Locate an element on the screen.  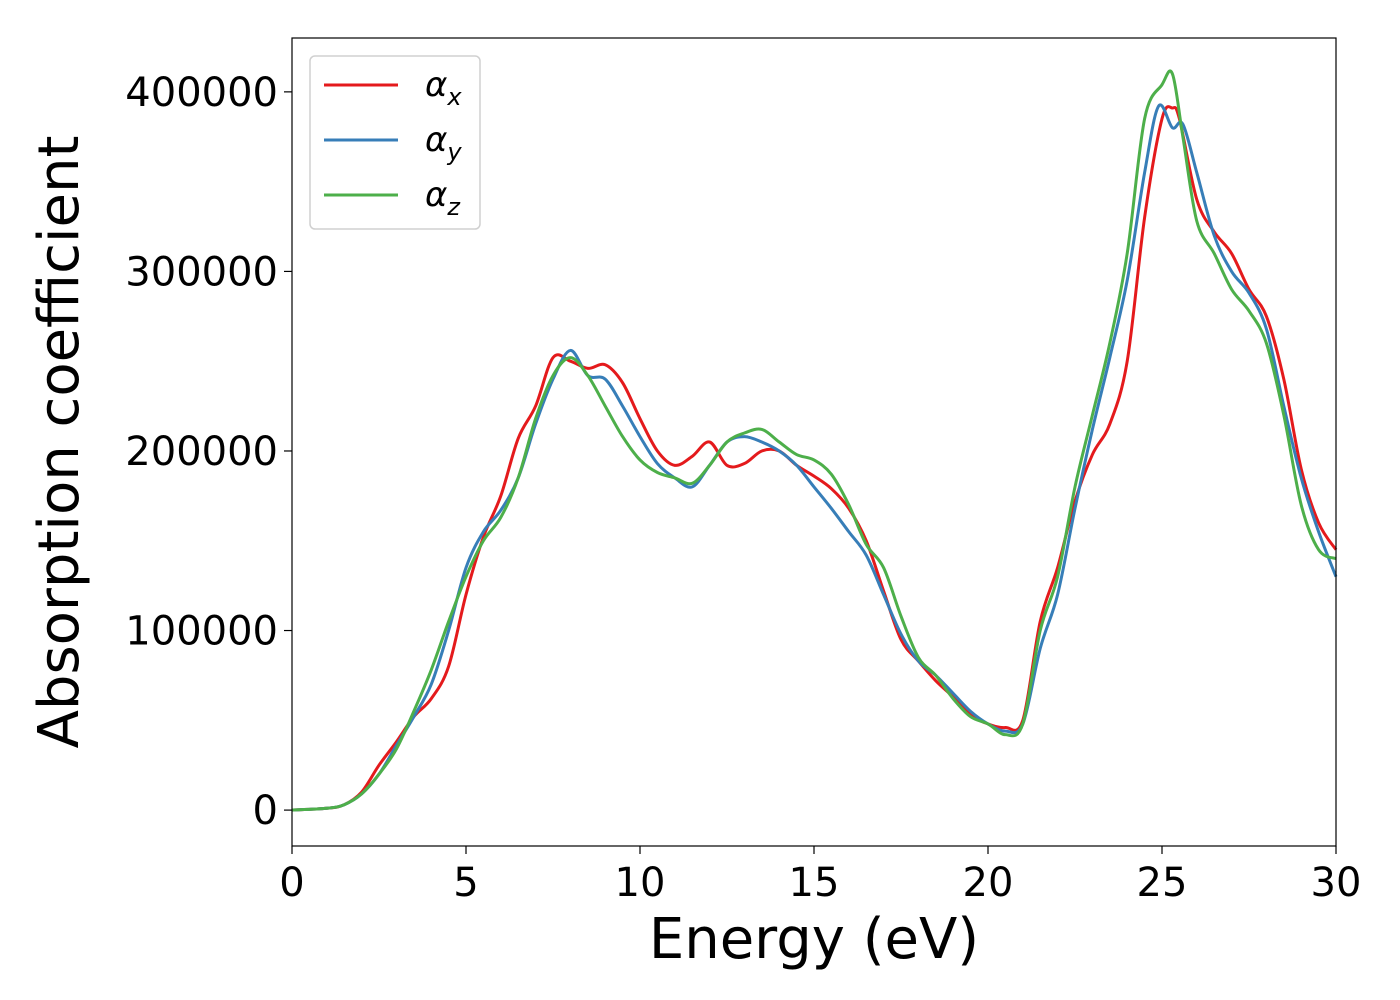
legend-box is located at coordinates (395, 142).